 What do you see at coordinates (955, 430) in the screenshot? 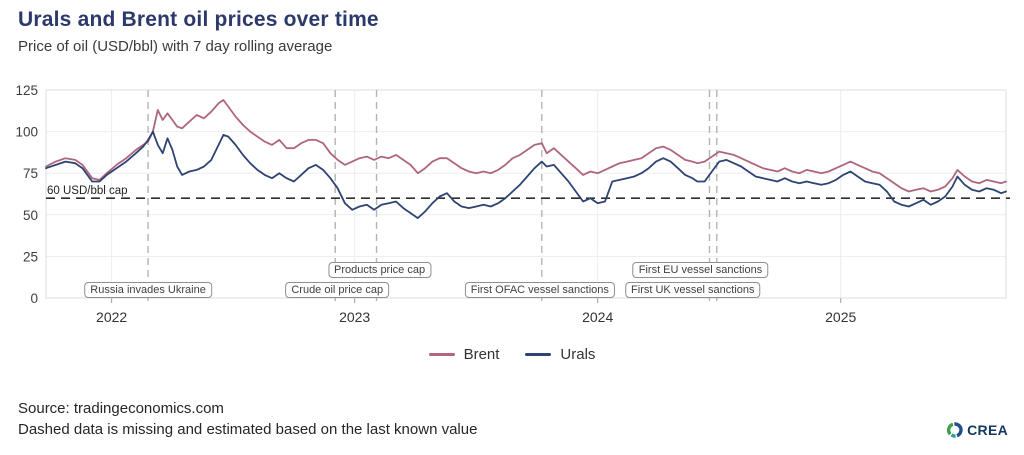
I see `crea-logo-icon` at bounding box center [955, 430].